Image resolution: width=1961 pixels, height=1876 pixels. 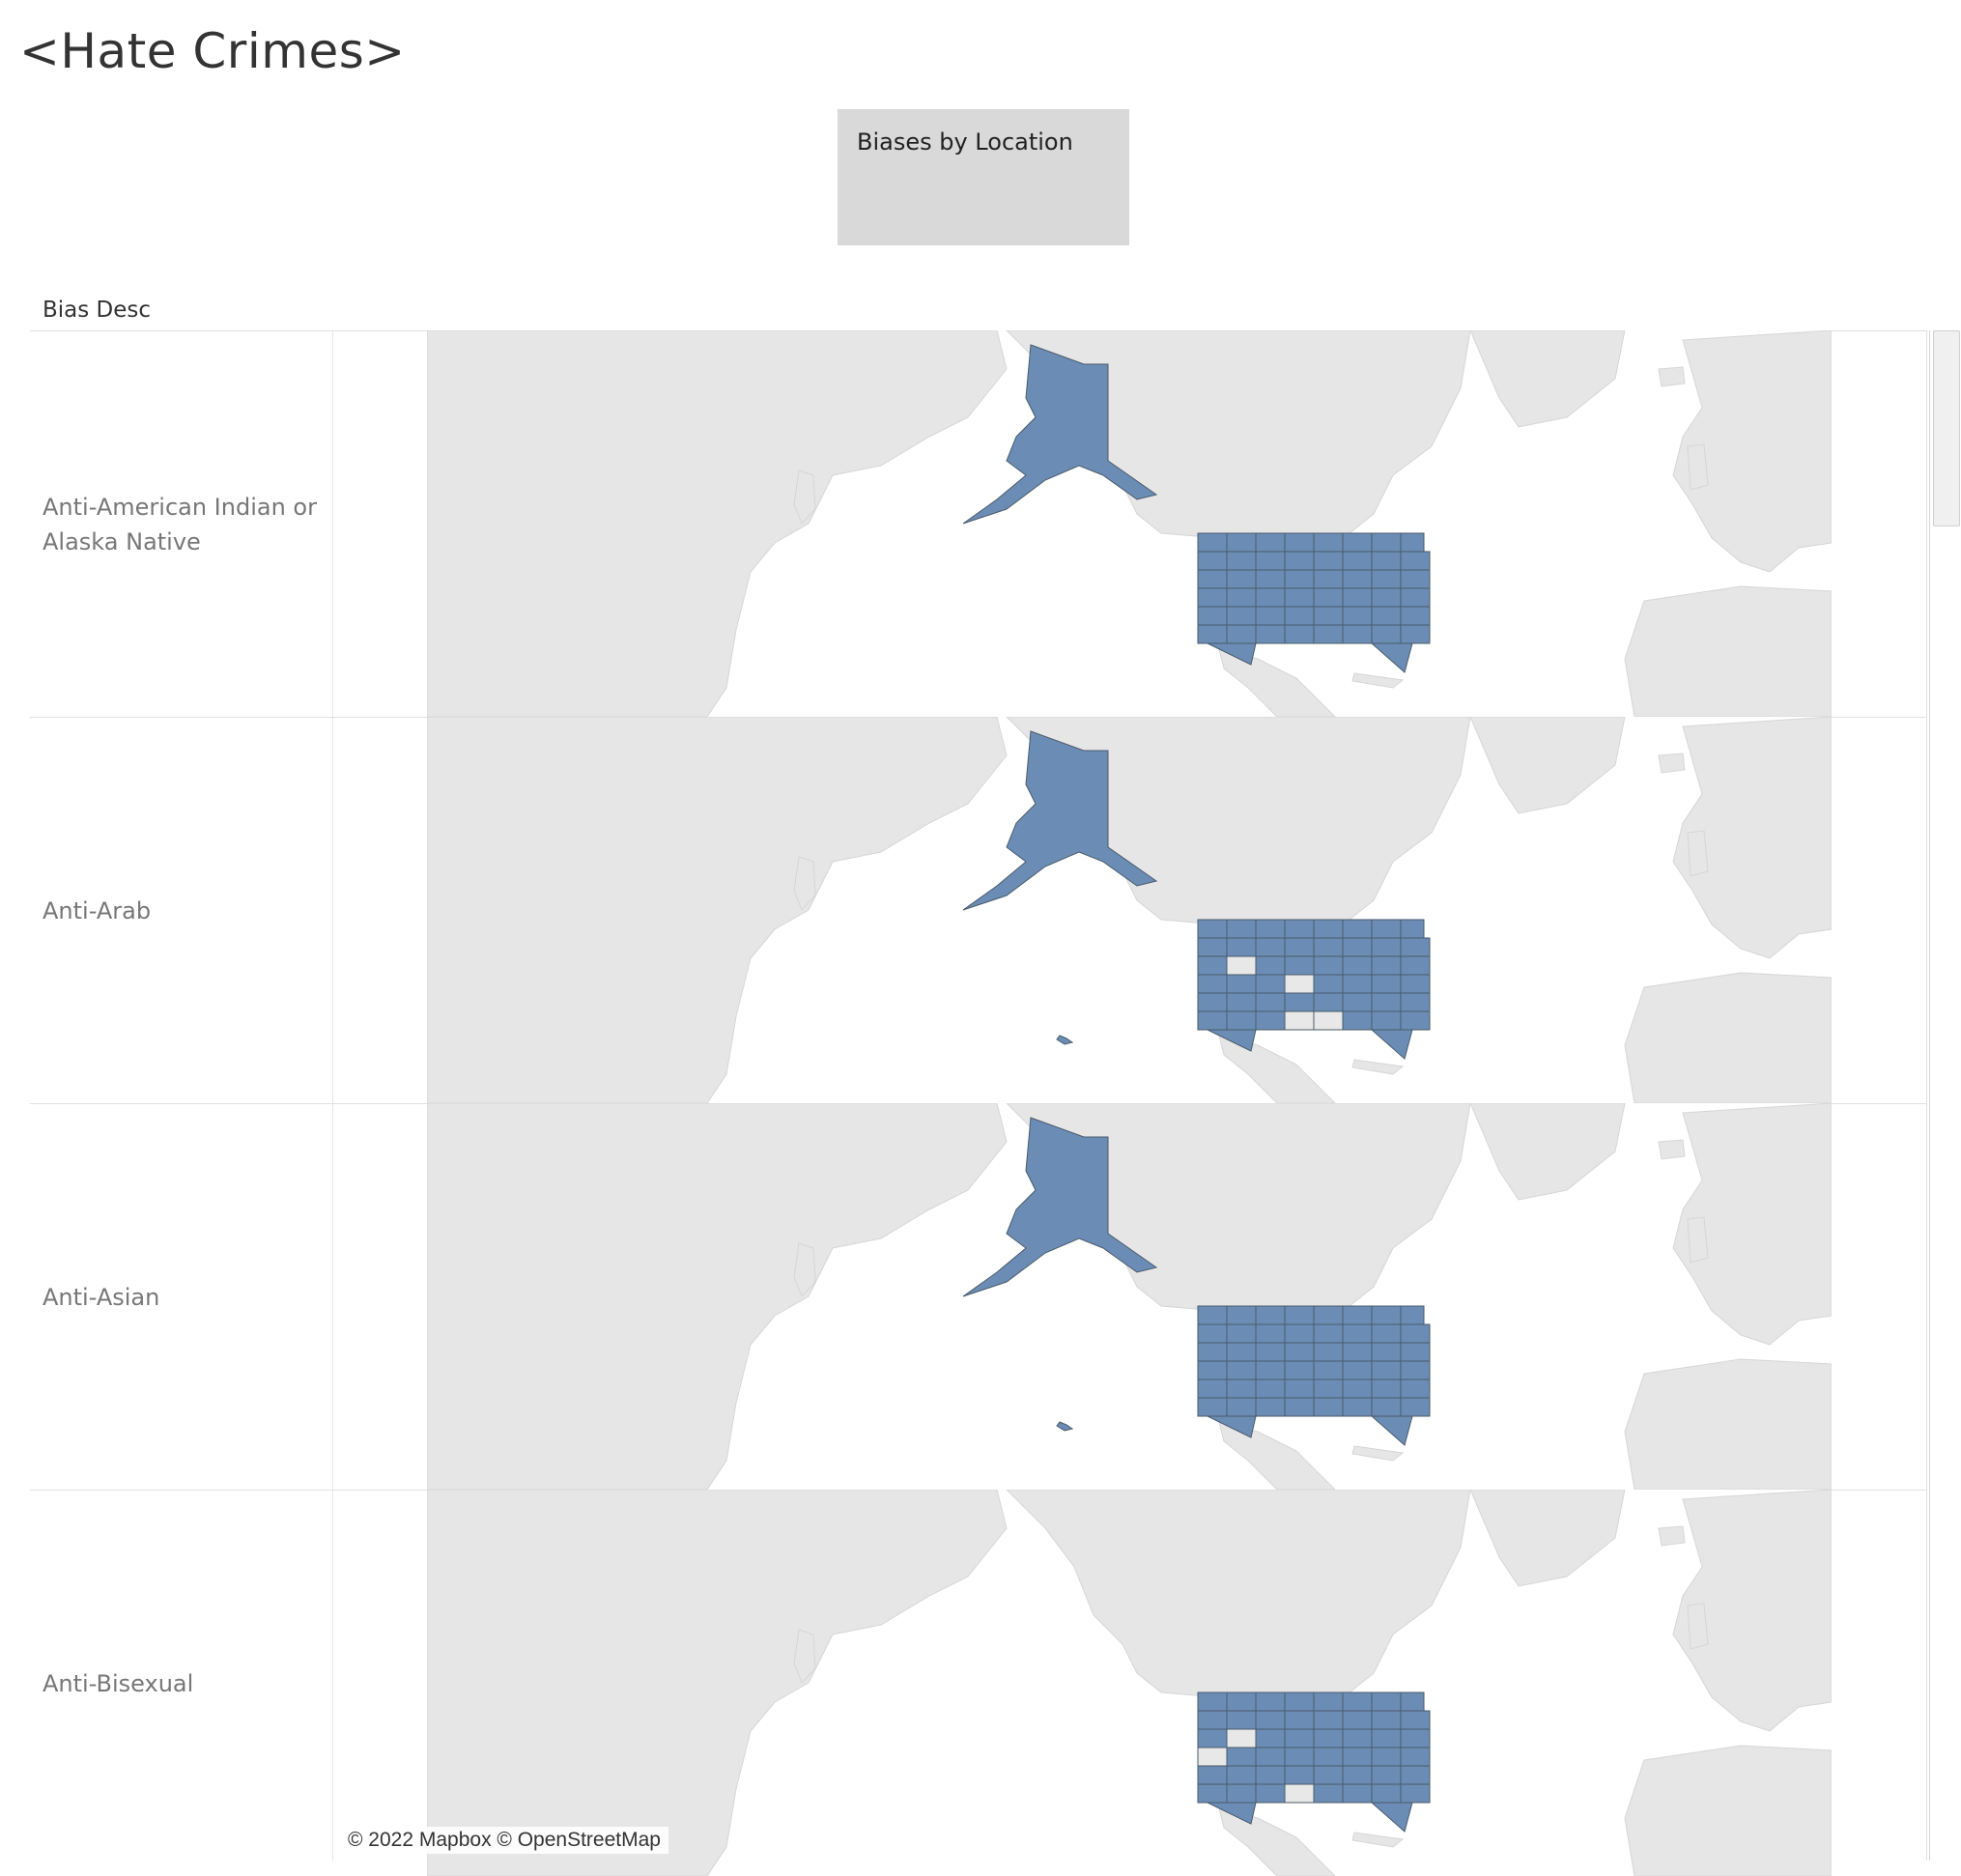 I want to click on state-or, so click(x=1212, y=1720).